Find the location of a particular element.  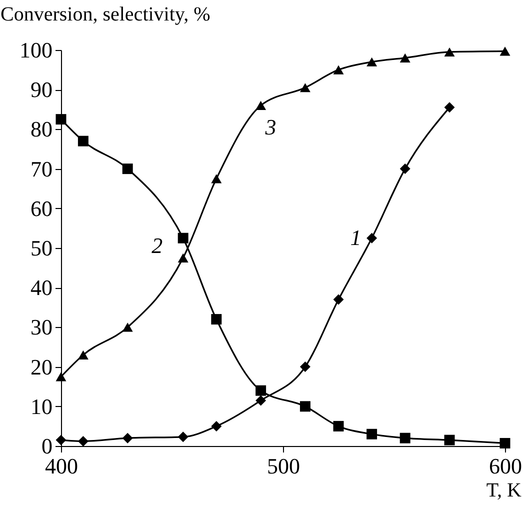

y-tick-label: 50 is located at coordinates (41, 248).